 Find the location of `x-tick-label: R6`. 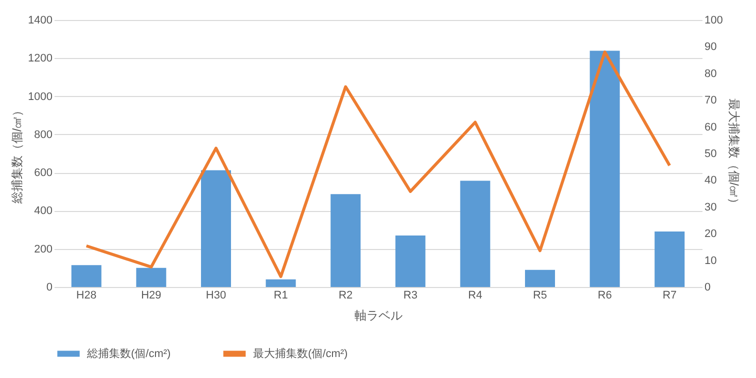

x-tick-label: R6 is located at coordinates (605, 296).